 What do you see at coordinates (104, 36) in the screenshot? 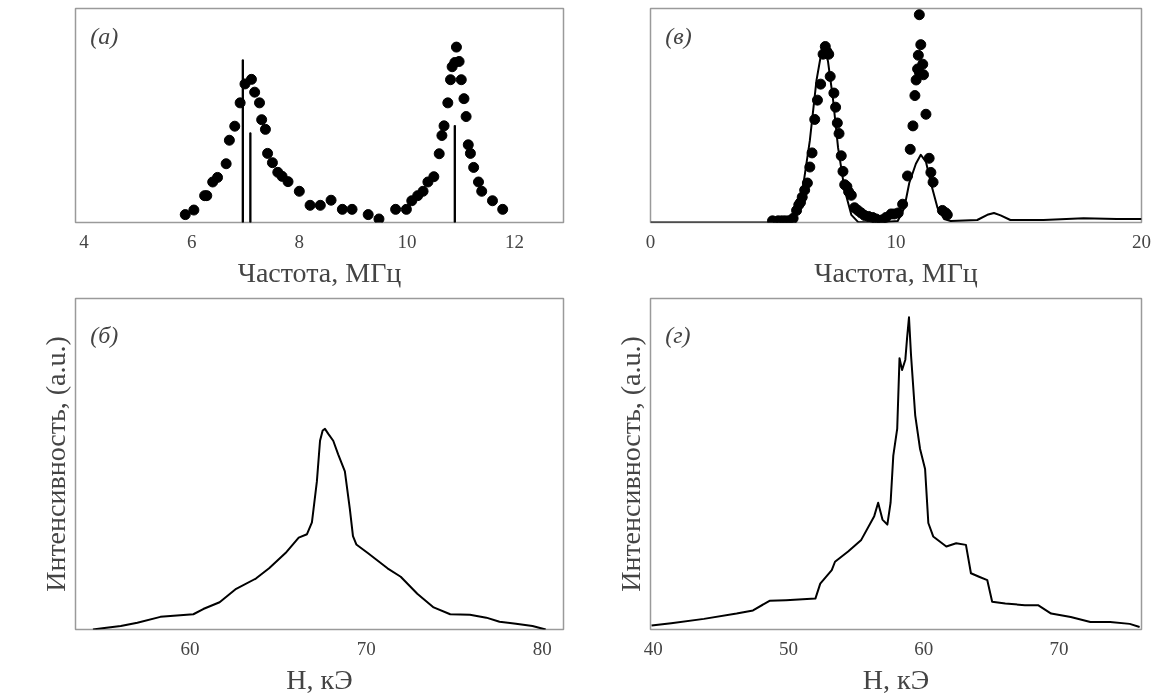
I see `annotation: (а)` at bounding box center [104, 36].